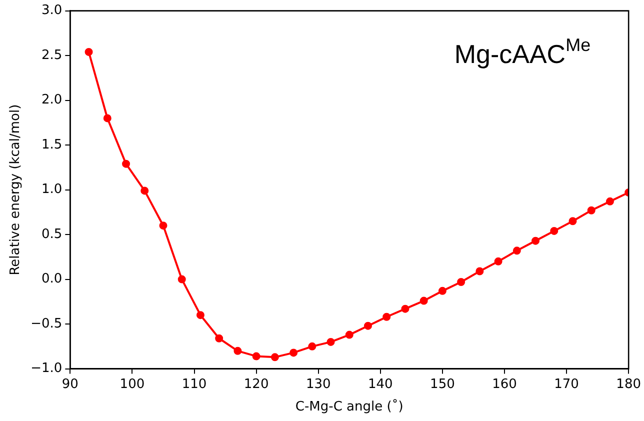 The height and width of the screenshot is (421, 644). I want to click on x-tick-label: 170, so click(566, 384).